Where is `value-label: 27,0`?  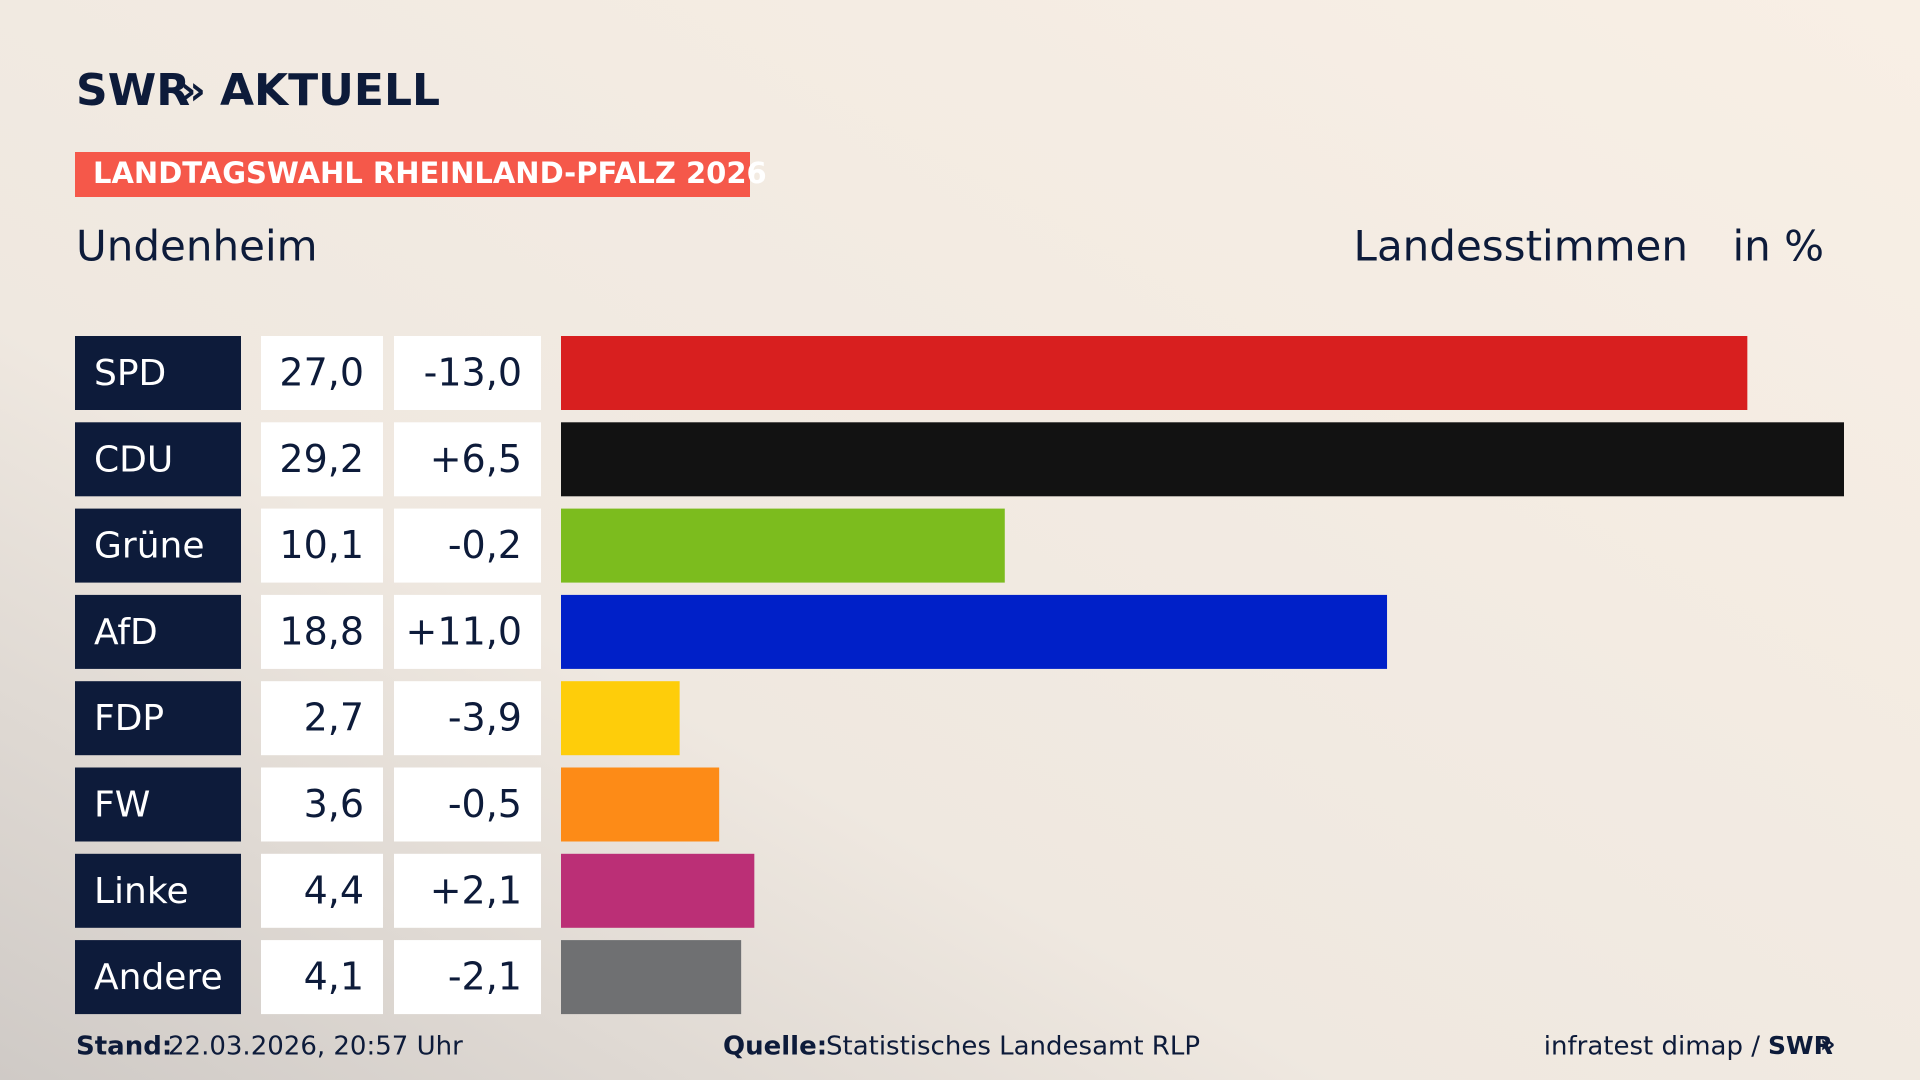
value-label: 27,0 is located at coordinates (321, 373).